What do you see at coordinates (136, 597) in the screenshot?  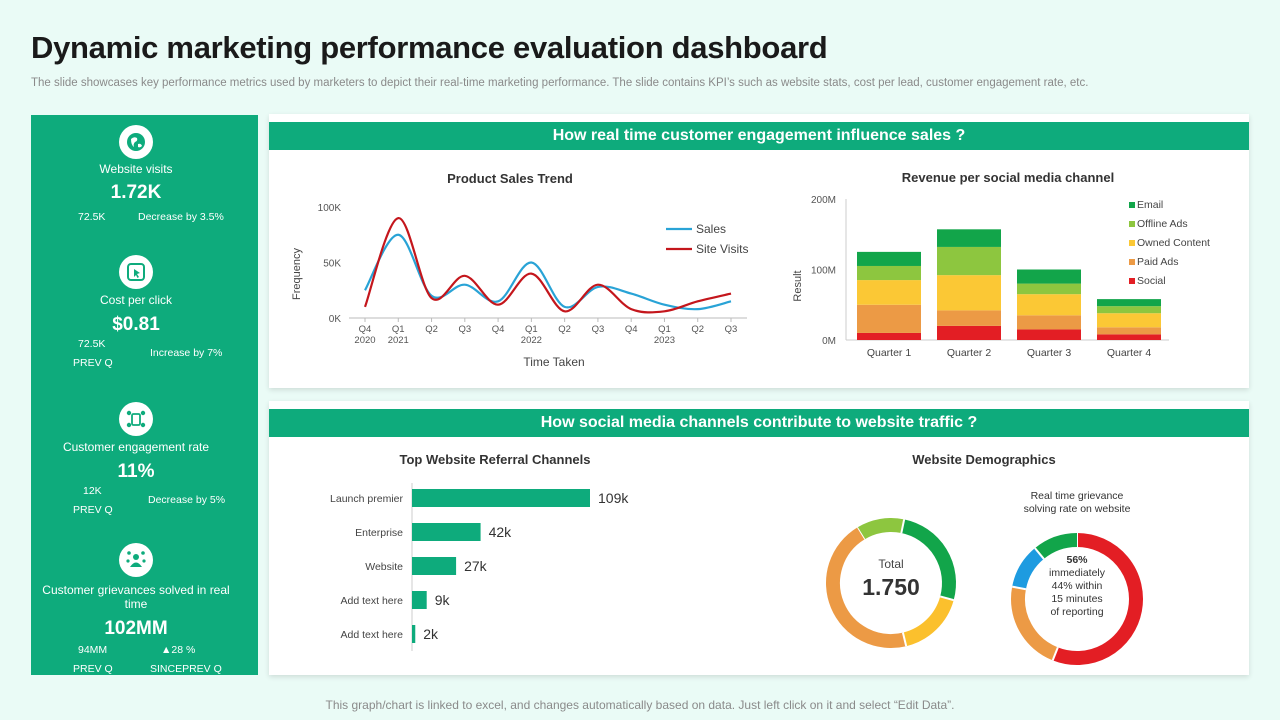 I see `kpi-label: Customer grievances solved in real time` at bounding box center [136, 597].